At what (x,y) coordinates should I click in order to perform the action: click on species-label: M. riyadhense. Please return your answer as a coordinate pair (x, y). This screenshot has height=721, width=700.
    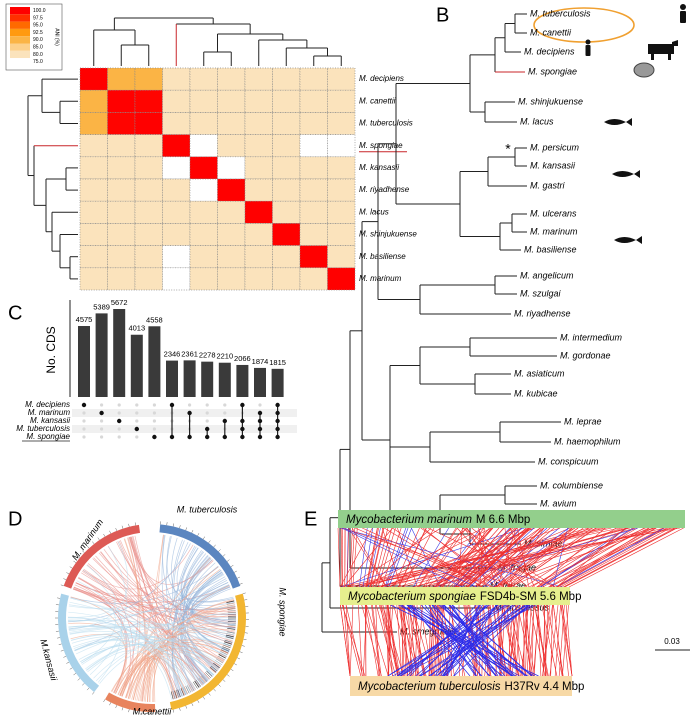
    Looking at the image, I should click on (384, 189).